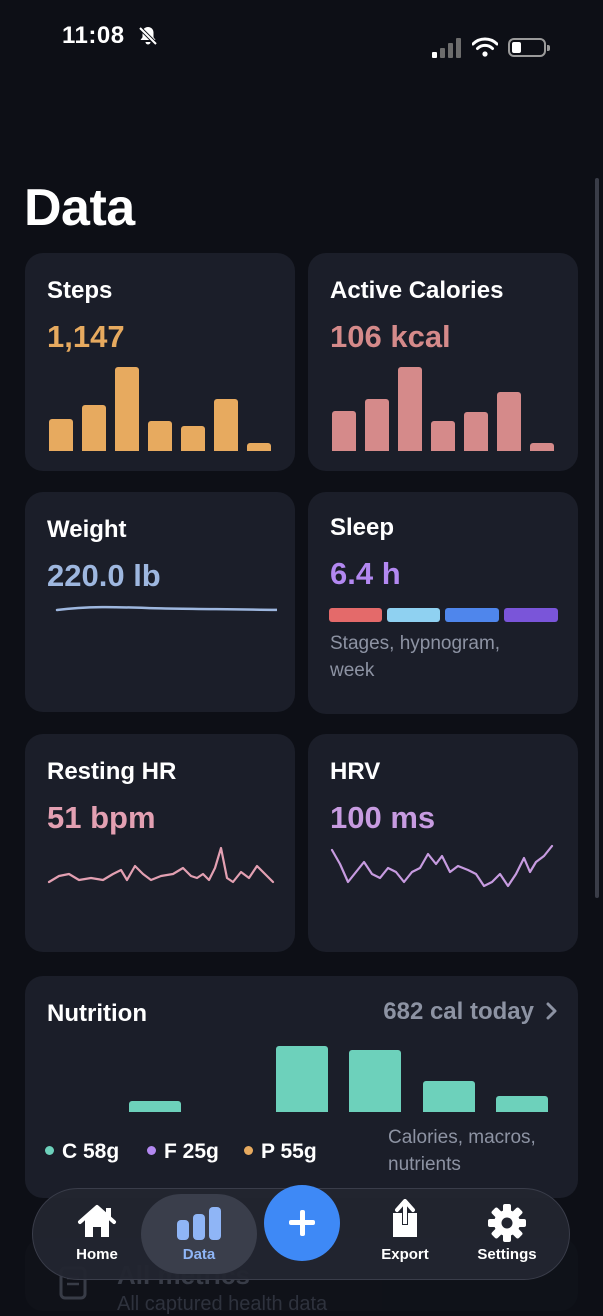 The height and width of the screenshot is (1316, 603). I want to click on tab-home: Home, so click(97, 1234).